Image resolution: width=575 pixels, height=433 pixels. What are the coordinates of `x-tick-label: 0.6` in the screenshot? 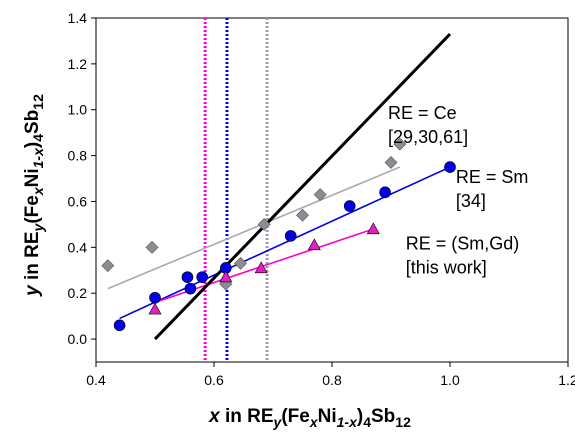 It's located at (214, 380).